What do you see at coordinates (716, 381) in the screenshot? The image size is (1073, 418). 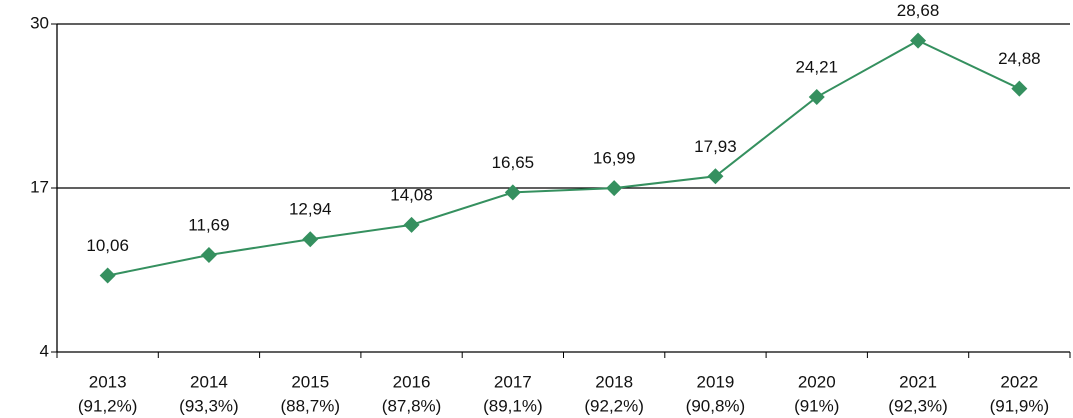 I see `x-tick-label: 2019` at bounding box center [716, 381].